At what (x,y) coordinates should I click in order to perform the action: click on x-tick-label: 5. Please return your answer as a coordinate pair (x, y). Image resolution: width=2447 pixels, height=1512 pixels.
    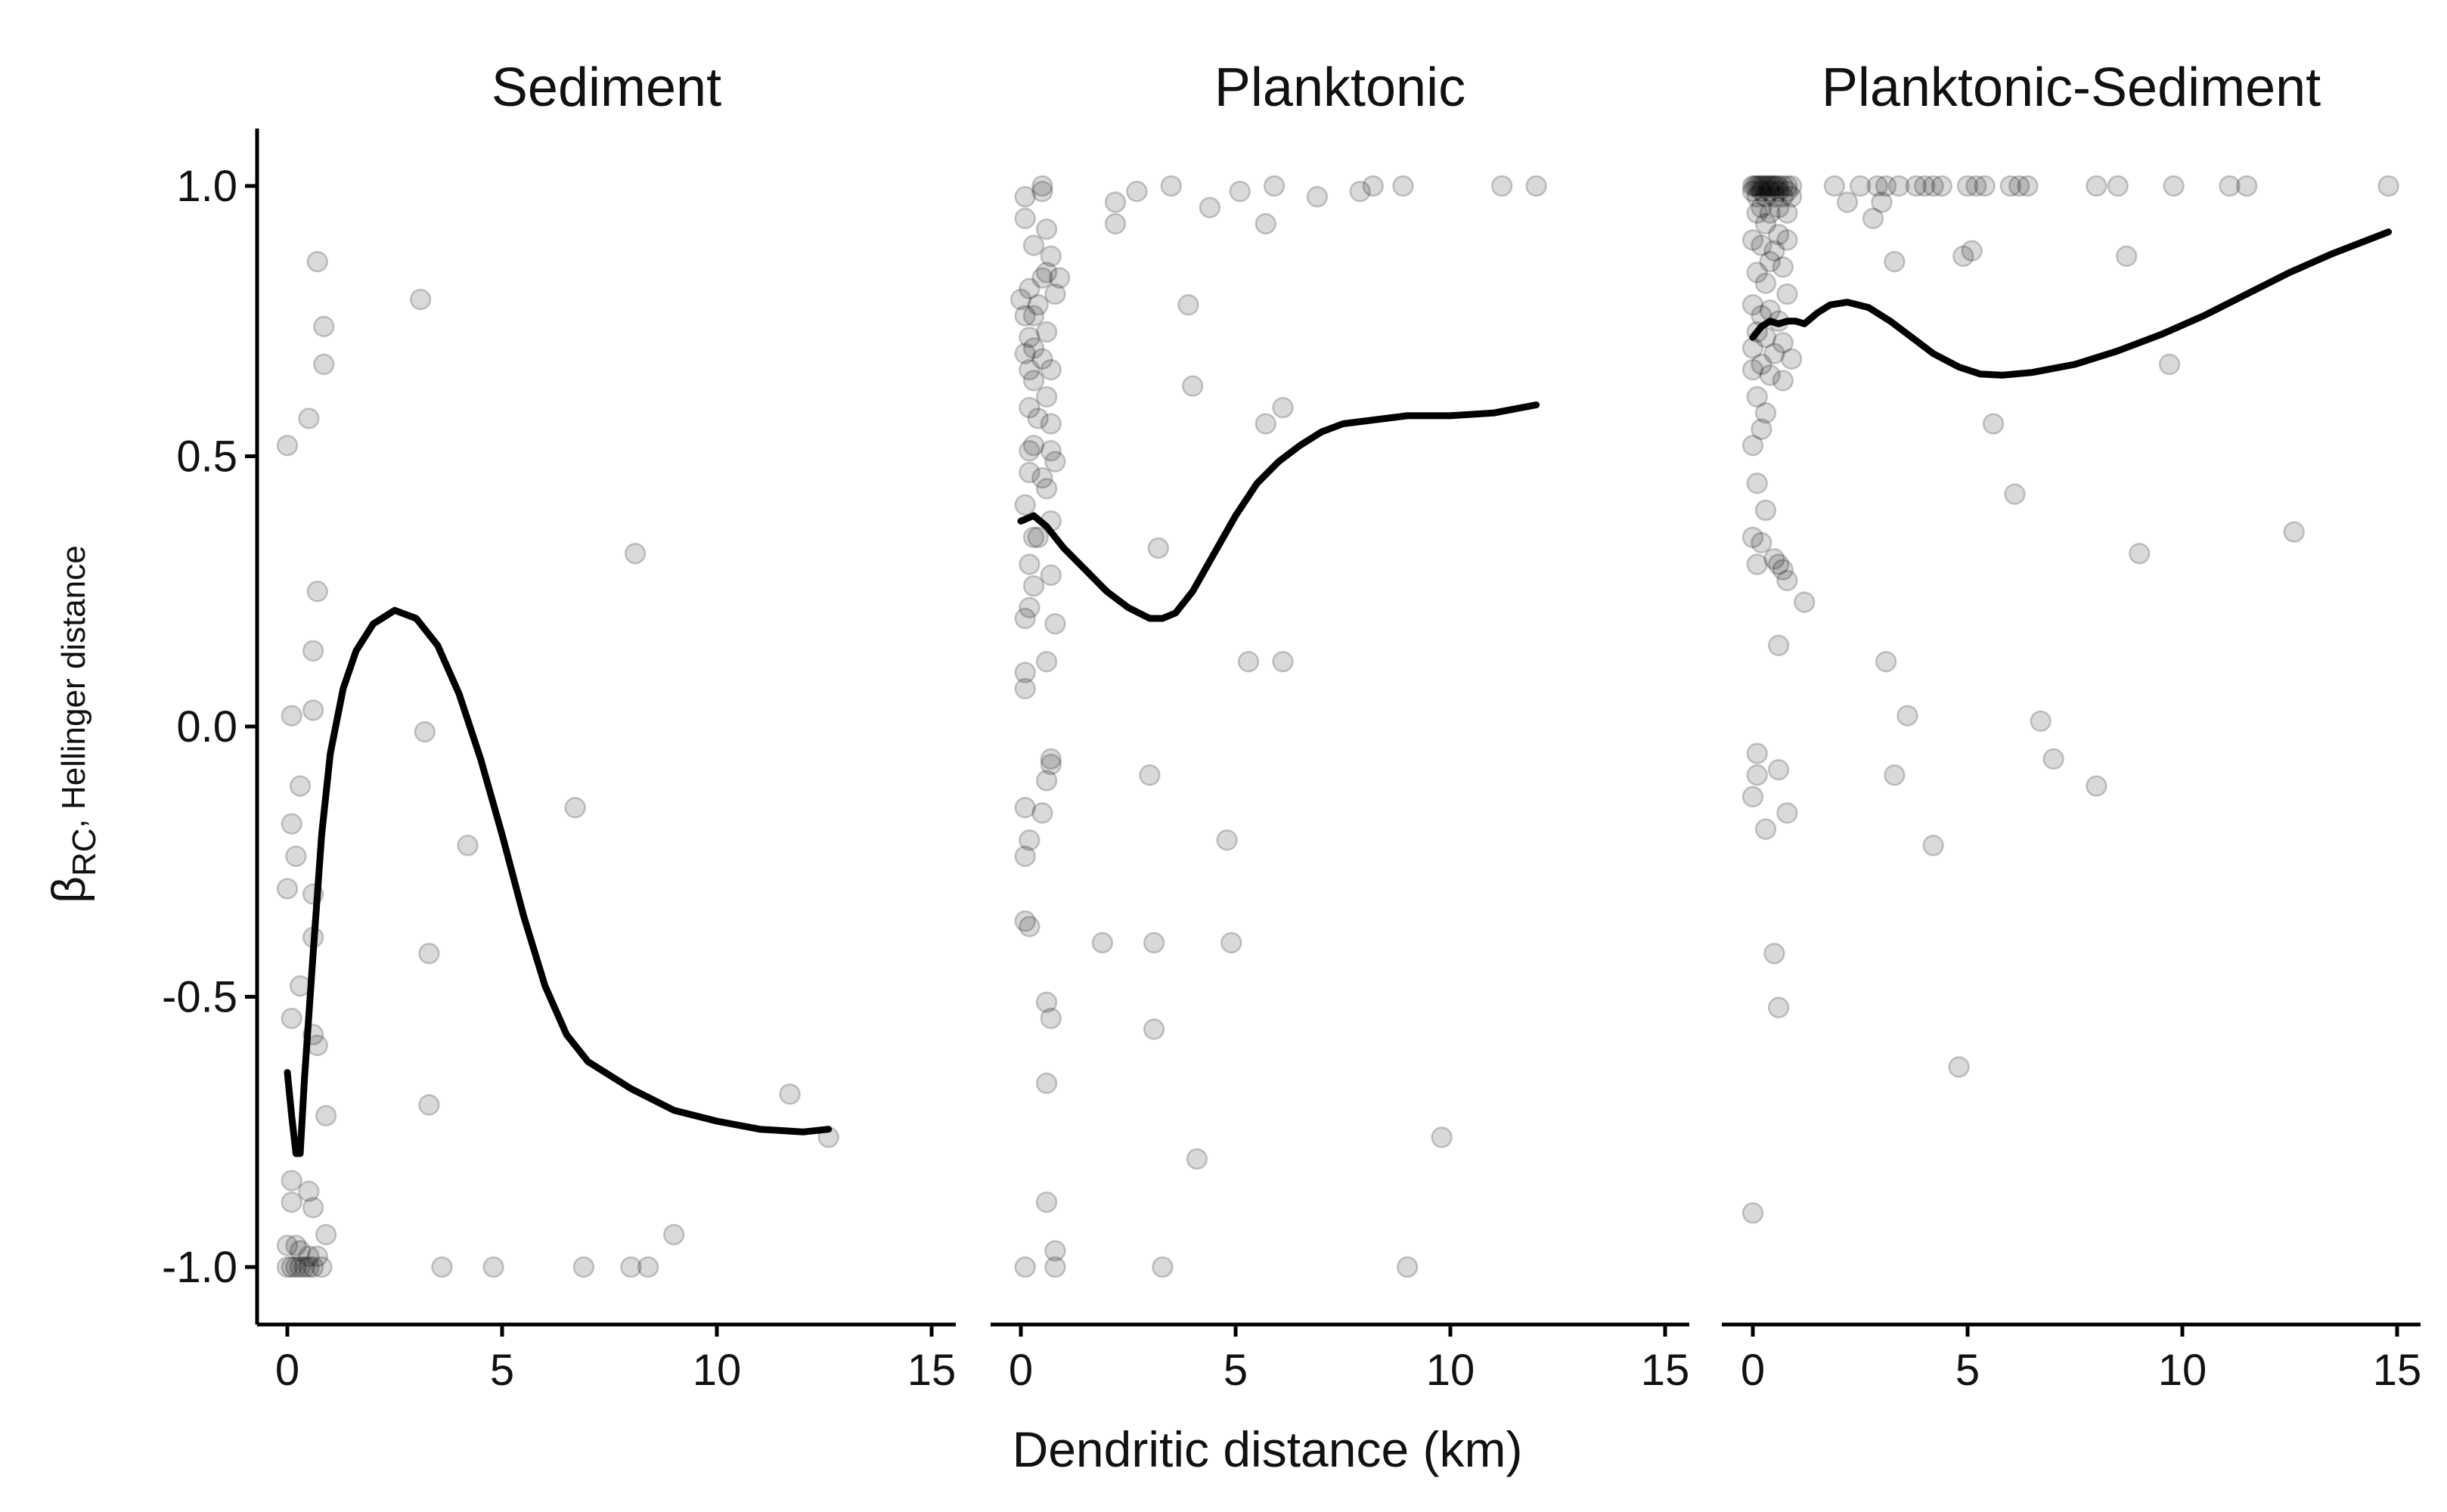
    Looking at the image, I should click on (1236, 1370).